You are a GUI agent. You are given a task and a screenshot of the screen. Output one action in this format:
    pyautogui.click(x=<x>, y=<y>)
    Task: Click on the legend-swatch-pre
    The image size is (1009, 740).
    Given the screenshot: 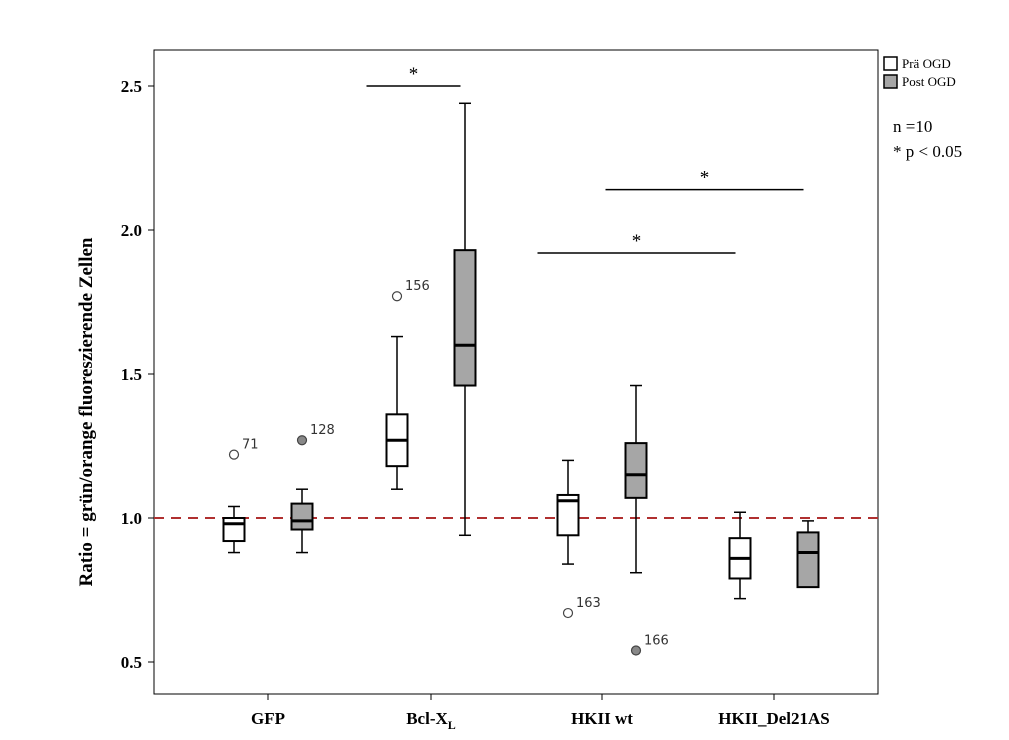 What is the action you would take?
    pyautogui.click(x=890, y=63)
    